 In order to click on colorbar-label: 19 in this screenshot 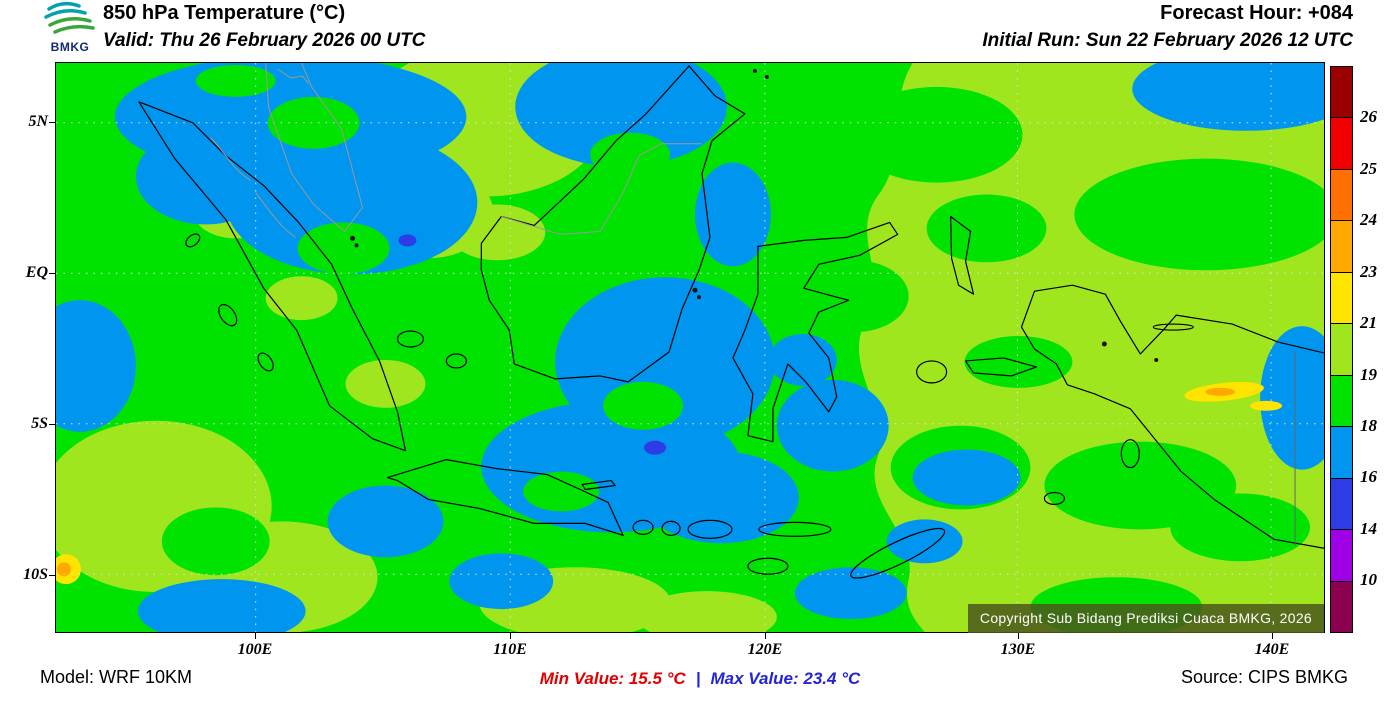, I will do `click(1368, 374)`.